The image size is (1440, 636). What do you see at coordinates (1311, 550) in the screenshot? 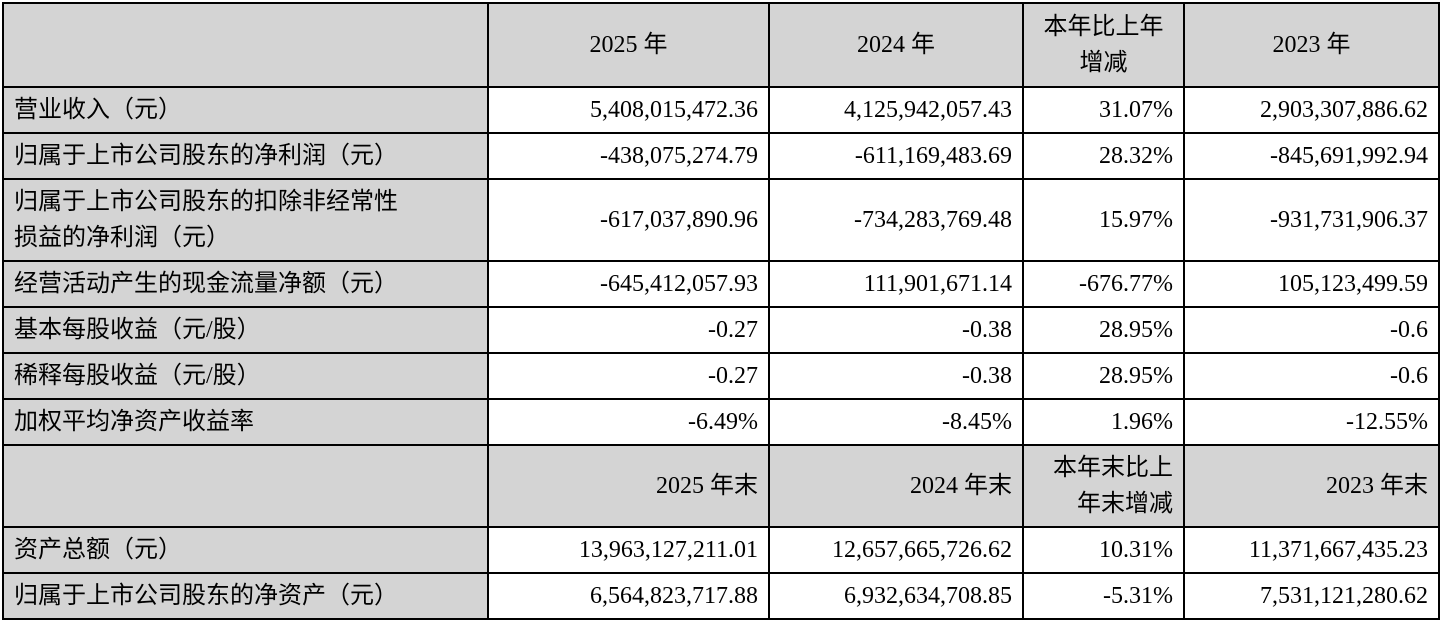
I see `value-2023: 11,371,667,435.23` at bounding box center [1311, 550].